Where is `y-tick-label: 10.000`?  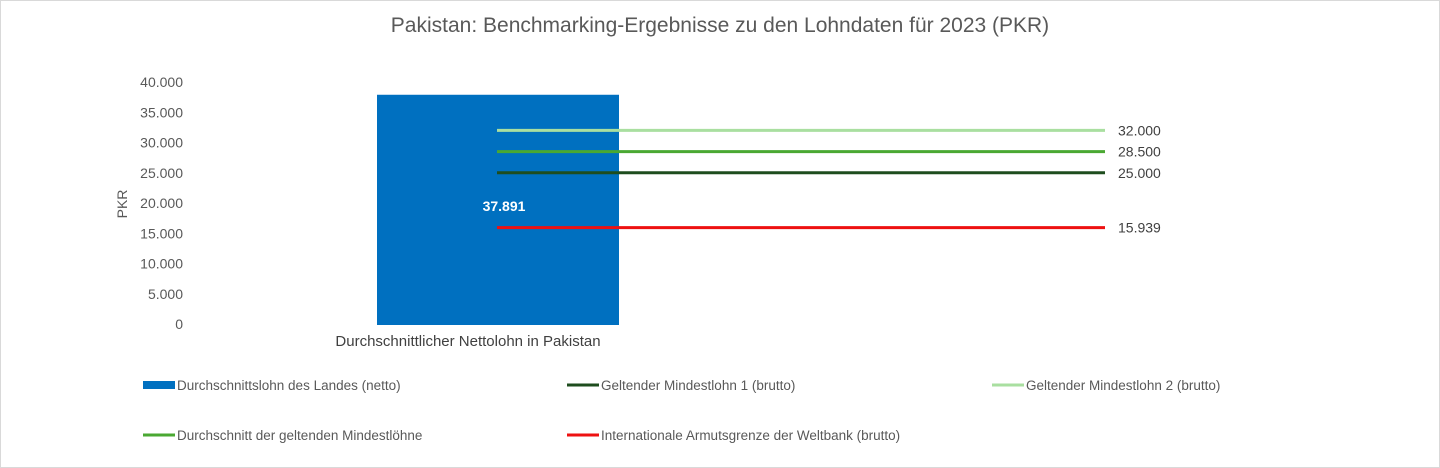 y-tick-label: 10.000 is located at coordinates (161, 264).